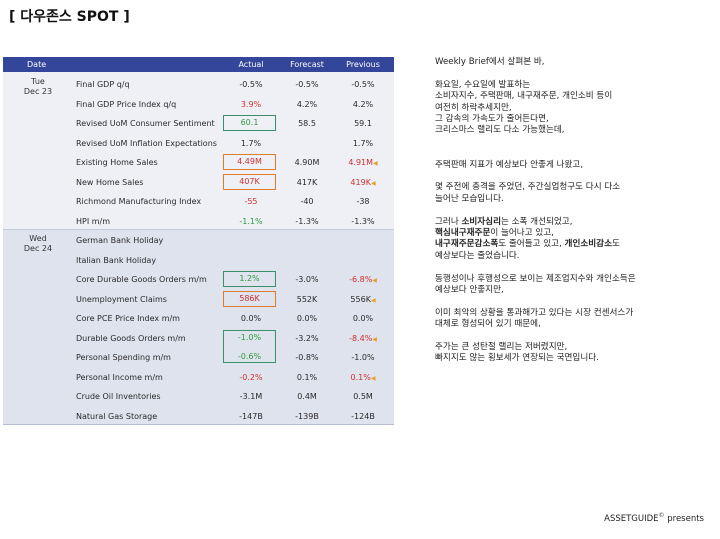 The image size is (720, 539). What do you see at coordinates (251, 64) in the screenshot?
I see `header-actual: Actual` at bounding box center [251, 64].